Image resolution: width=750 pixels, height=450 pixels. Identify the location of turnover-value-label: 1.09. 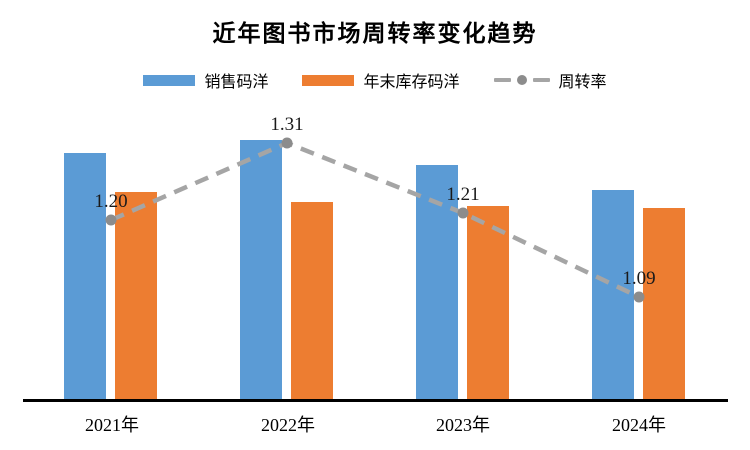
(638, 278).